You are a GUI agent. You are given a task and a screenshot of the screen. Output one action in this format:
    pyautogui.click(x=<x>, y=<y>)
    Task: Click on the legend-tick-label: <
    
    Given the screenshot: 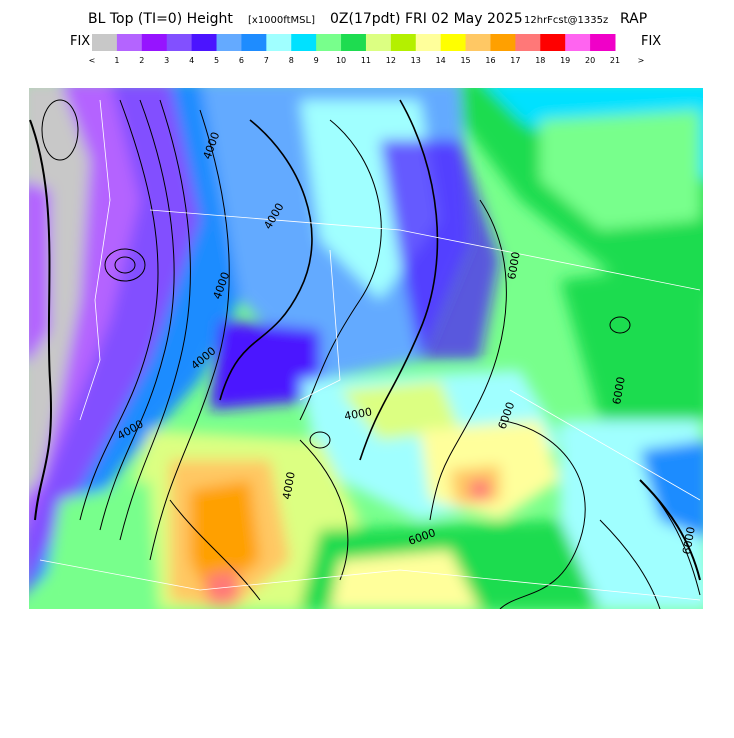 What is the action you would take?
    pyautogui.click(x=92, y=60)
    